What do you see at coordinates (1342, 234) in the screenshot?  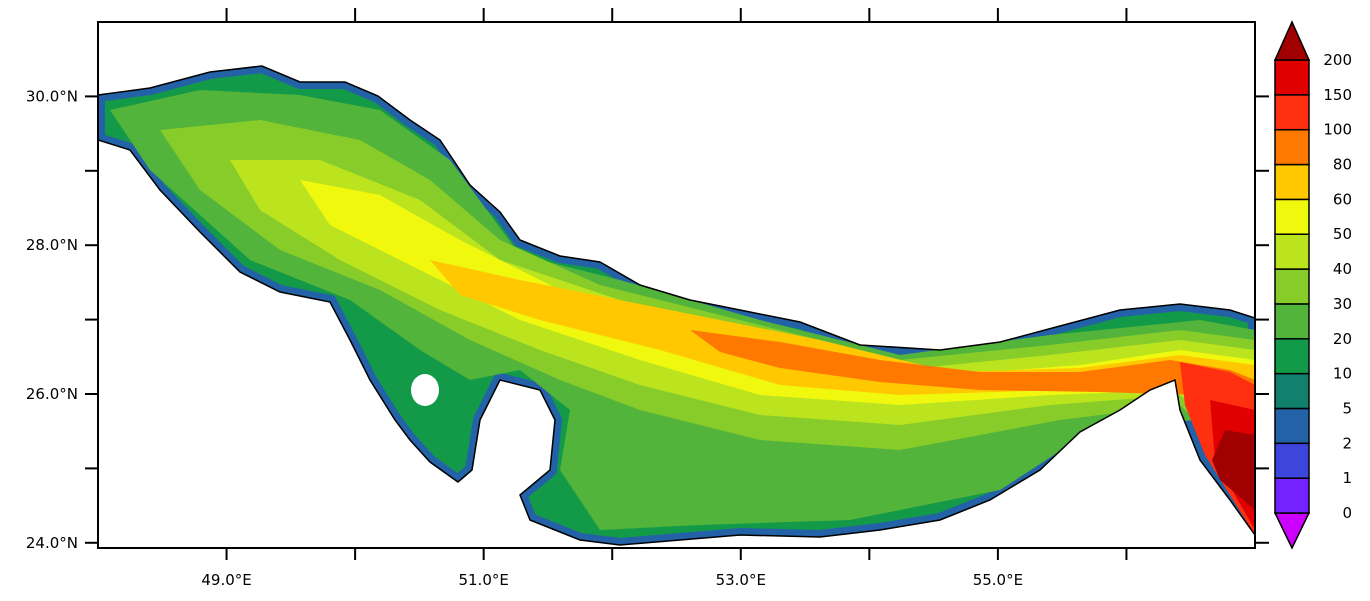 I see `colorbar-label: 50` at bounding box center [1342, 234].